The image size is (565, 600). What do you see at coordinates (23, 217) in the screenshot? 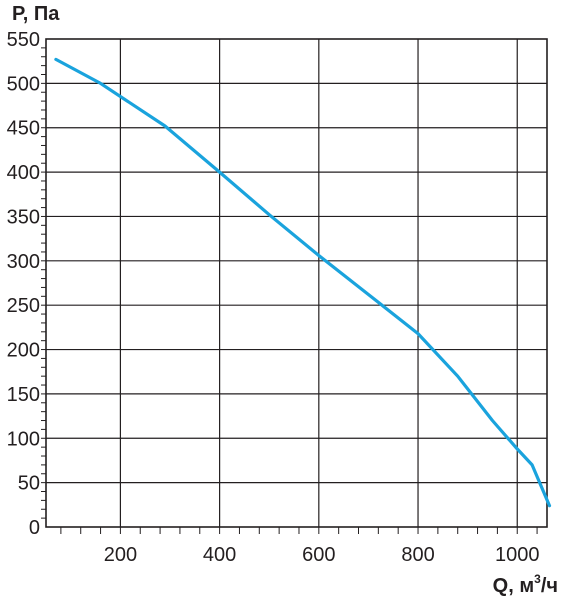
I see `y-tick-label: 350` at bounding box center [23, 217].